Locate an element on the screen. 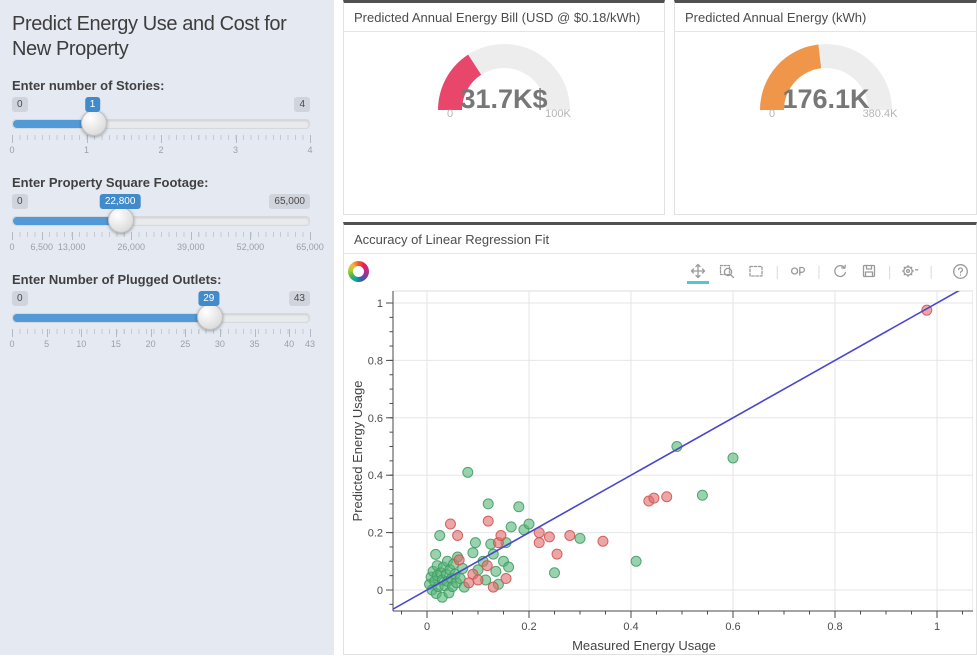 The height and width of the screenshot is (663, 977). outlets-slider-label: Enter Number of Plugged Outlets: is located at coordinates (117, 279).